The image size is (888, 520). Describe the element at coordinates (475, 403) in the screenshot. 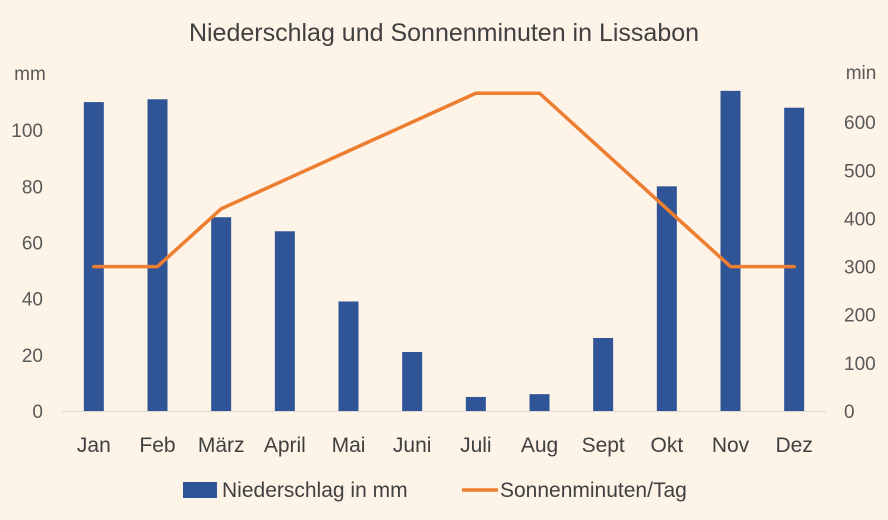

I see `bar-juli` at that location.